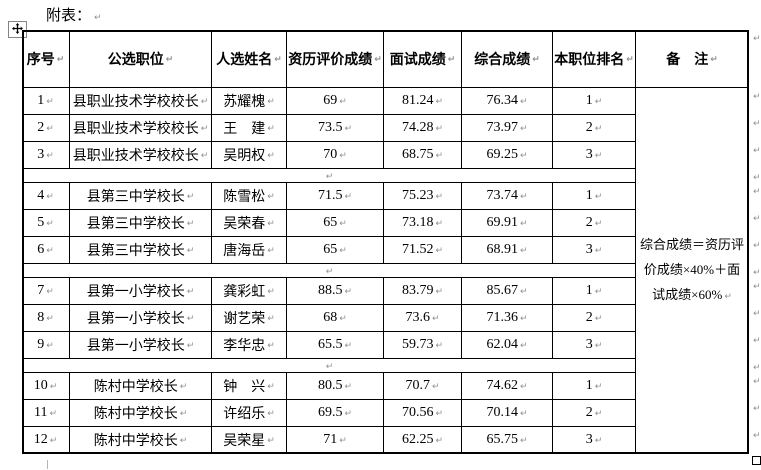 The image size is (761, 470). What do you see at coordinates (46, 345) in the screenshot?
I see `cell-seq: 9` at bounding box center [46, 345].